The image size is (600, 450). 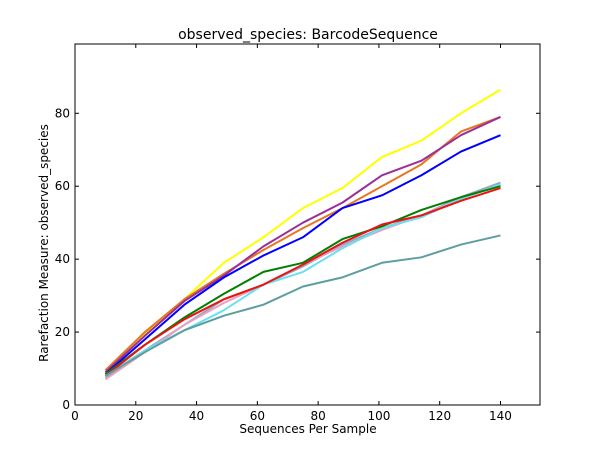 What do you see at coordinates (135, 416) in the screenshot?
I see `x-tick-label: 20` at bounding box center [135, 416].